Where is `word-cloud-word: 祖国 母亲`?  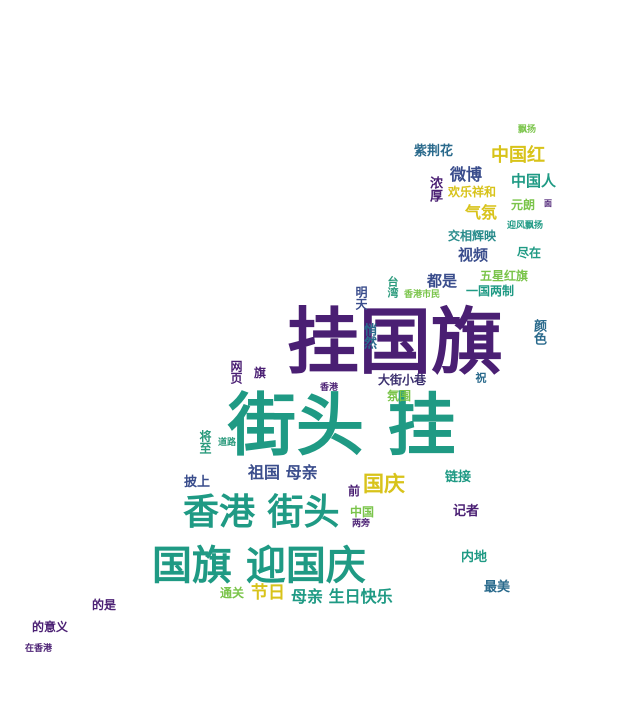 word-cloud-word: 祖国 母亲 is located at coordinates (283, 472).